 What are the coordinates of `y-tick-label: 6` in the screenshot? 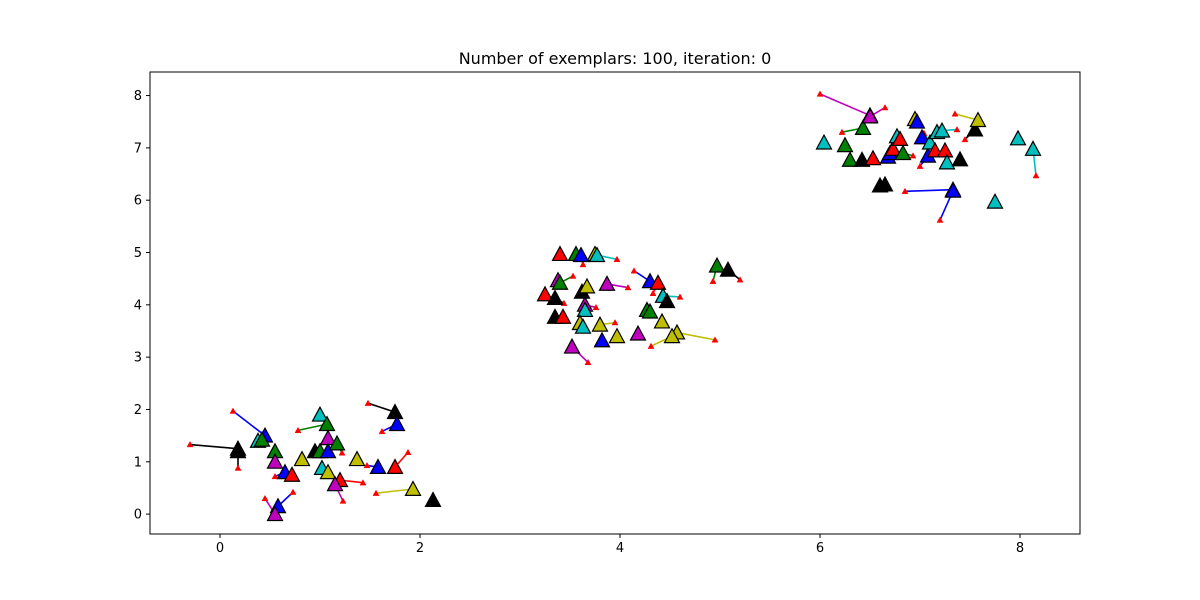 It's located at (138, 201).